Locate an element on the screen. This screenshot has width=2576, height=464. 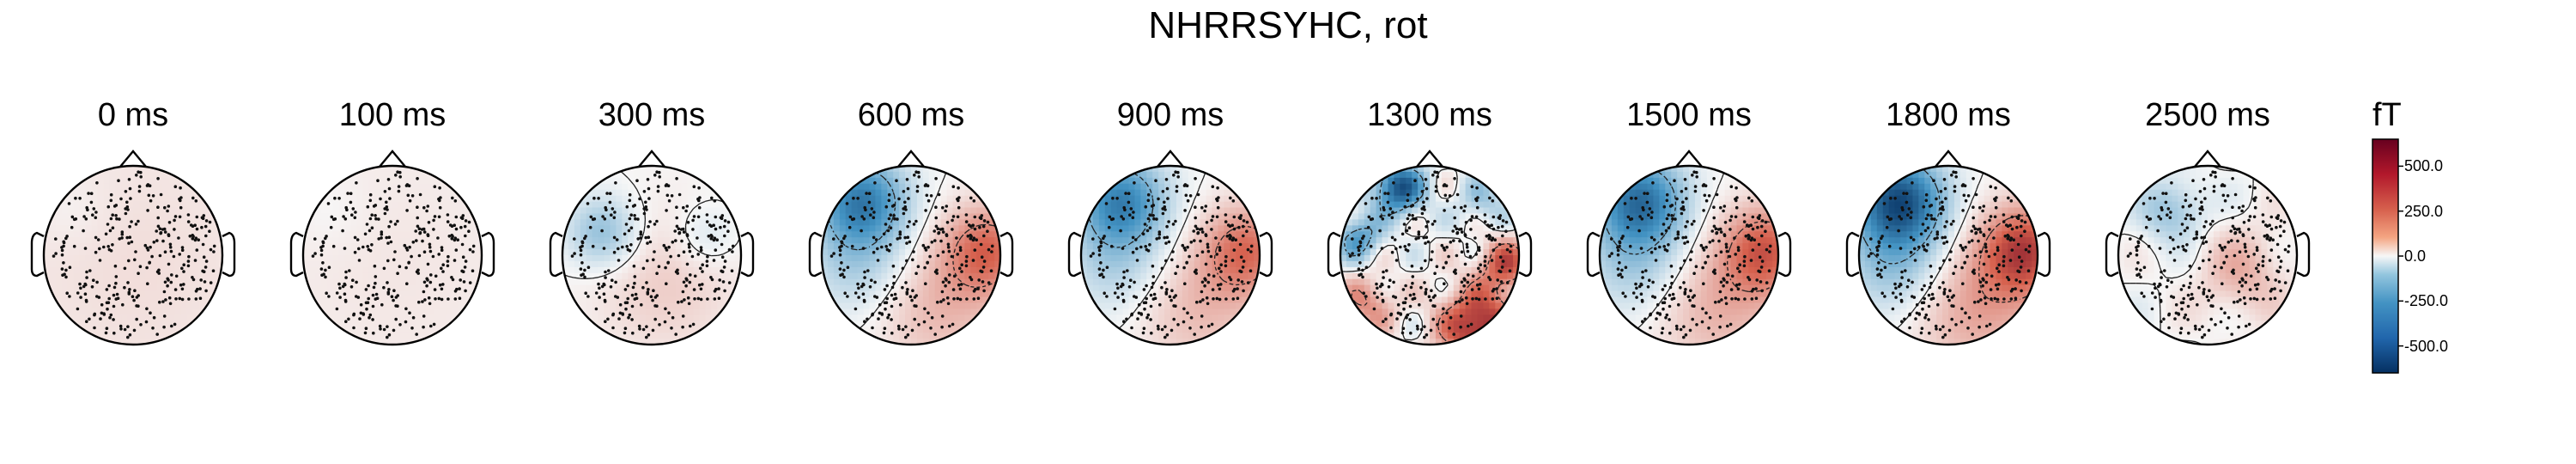
panel-title: 100 ms is located at coordinates (392, 115).